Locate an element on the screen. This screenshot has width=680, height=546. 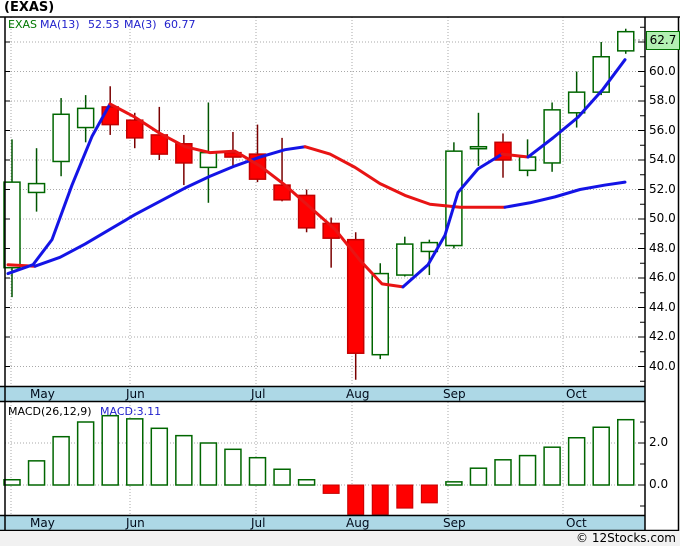
legend-ma3-value: 60.77 is located at coordinates (180, 24).